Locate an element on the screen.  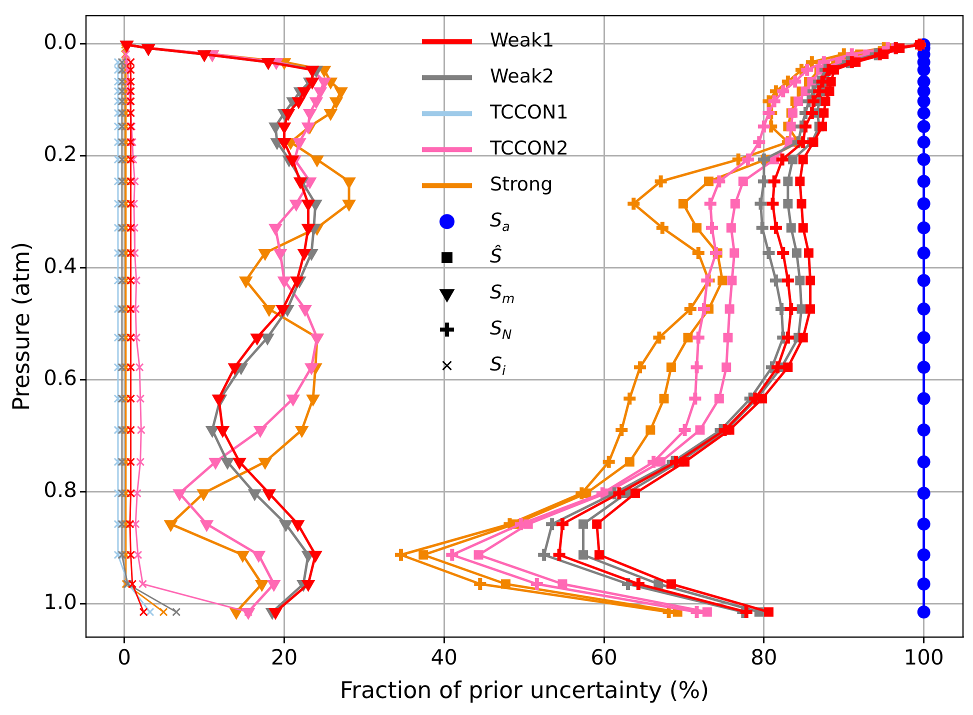
y-tick-label: 1.0 is located at coordinates (60, 602).